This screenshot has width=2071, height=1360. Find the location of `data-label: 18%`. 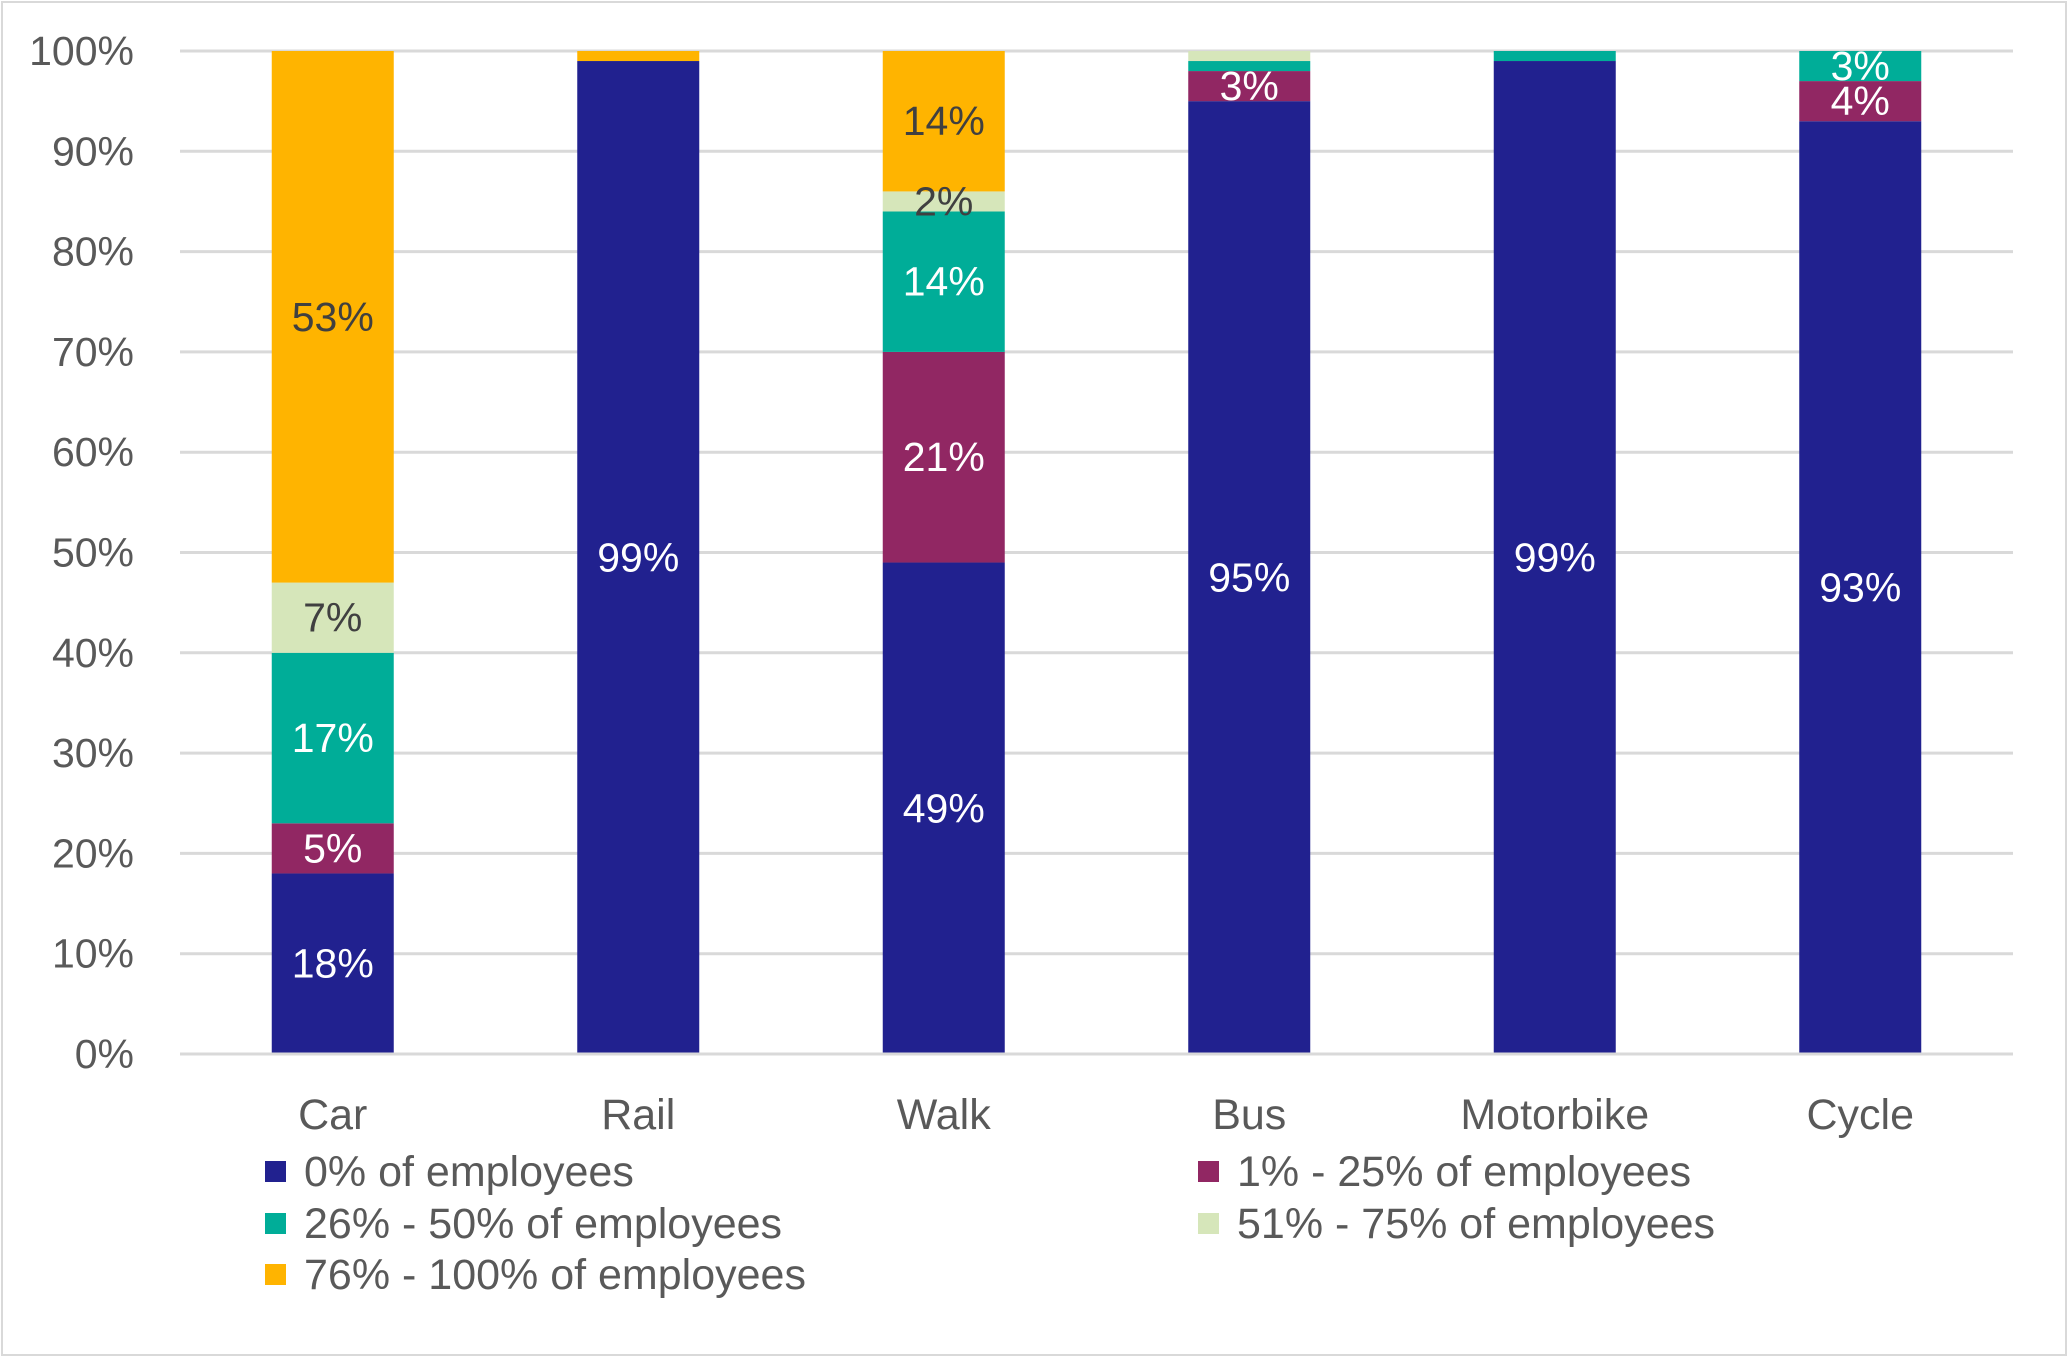

data-label: 18% is located at coordinates (333, 964).